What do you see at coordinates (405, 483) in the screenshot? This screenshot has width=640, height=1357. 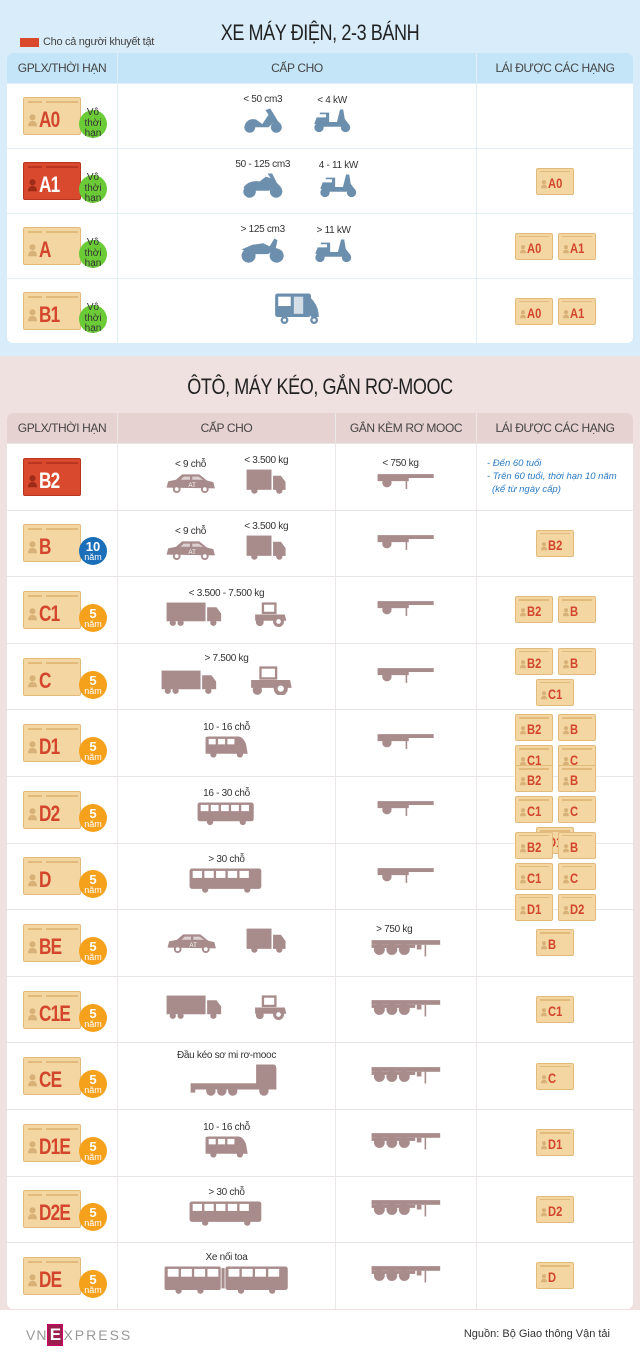 I see `trailer-small-icon` at bounding box center [405, 483].